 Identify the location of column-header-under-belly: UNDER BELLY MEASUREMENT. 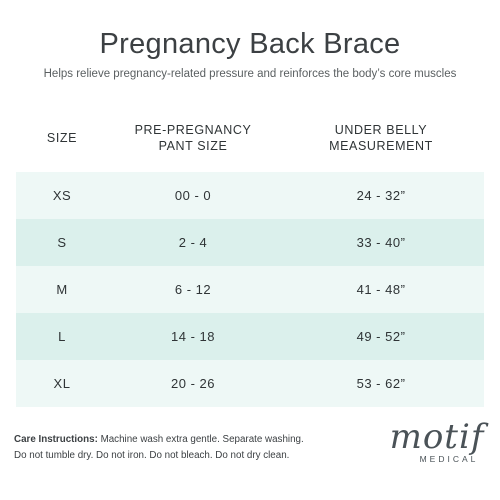
(381, 138).